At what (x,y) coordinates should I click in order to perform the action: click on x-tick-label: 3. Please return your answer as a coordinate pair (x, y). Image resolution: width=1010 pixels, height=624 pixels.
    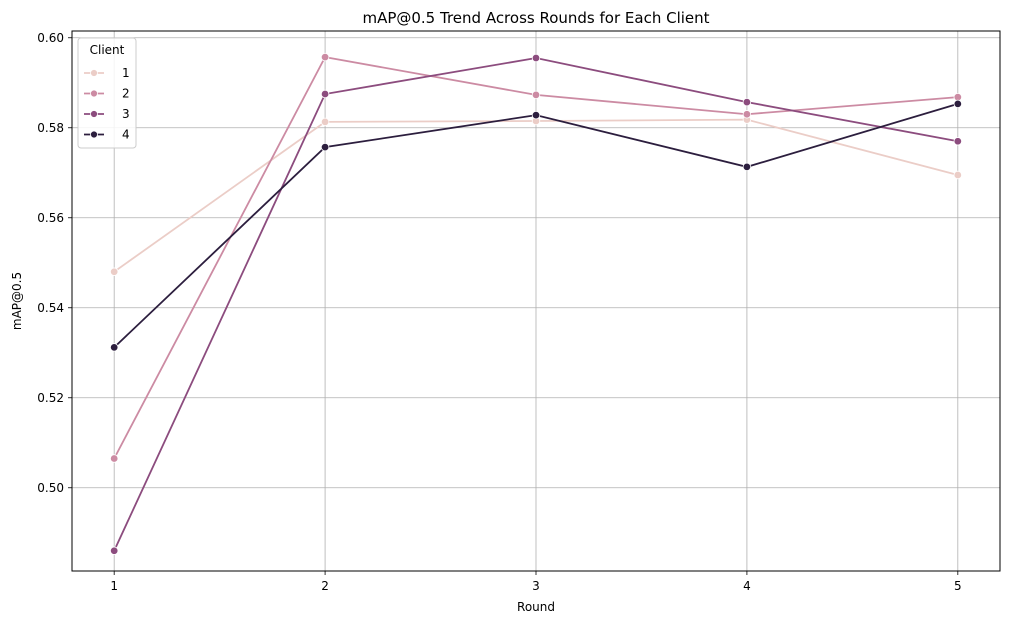
    Looking at the image, I should click on (536, 586).